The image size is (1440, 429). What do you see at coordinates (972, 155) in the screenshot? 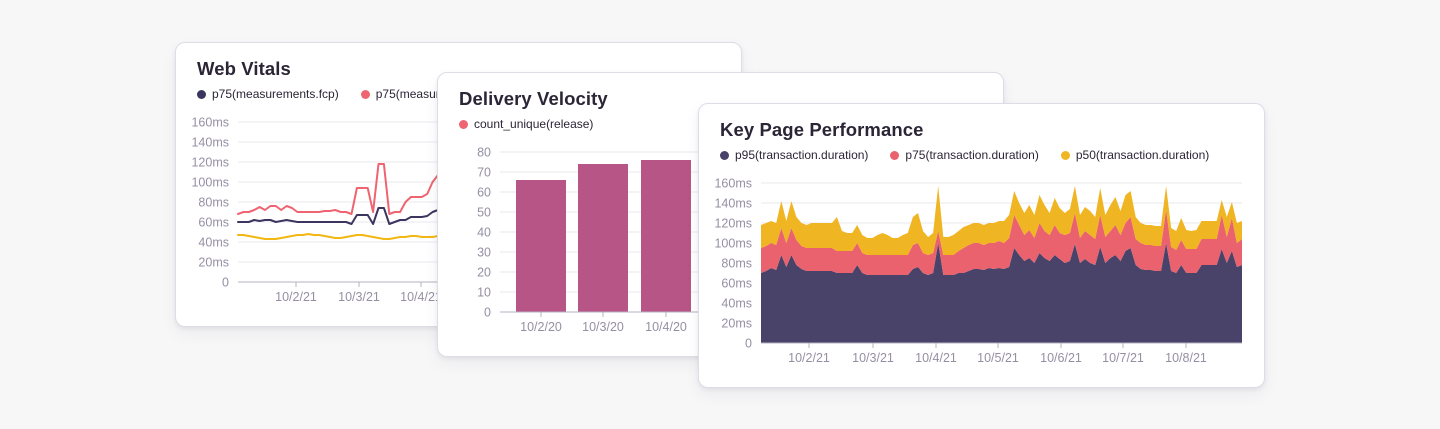
I see `legend-label: p75(transaction.duration)` at bounding box center [972, 155].